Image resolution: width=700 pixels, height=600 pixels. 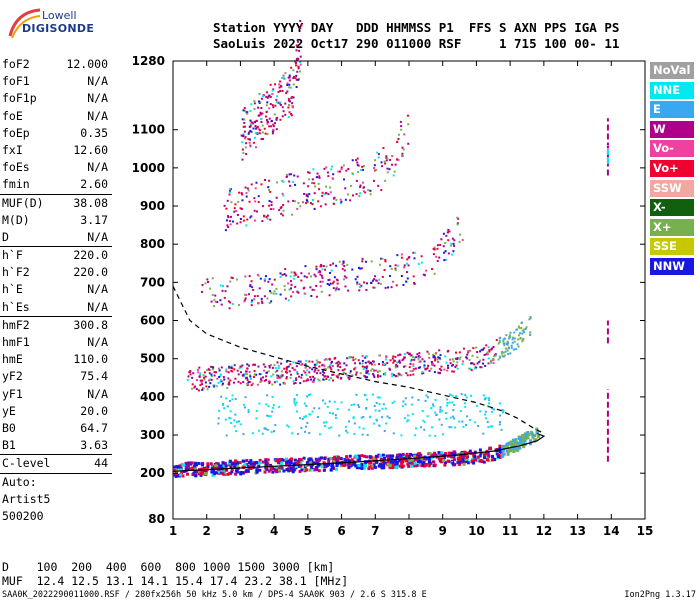 What do you see at coordinates (94, 132) in the screenshot?
I see `param-value: 0.35` at bounding box center [94, 132].